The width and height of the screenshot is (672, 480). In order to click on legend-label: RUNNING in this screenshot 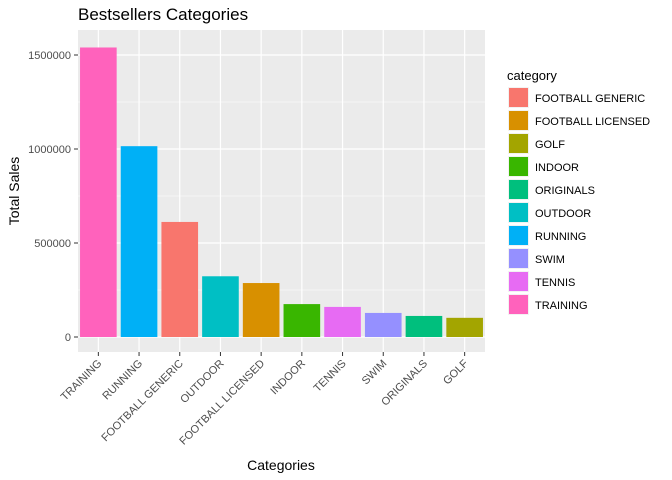, I will do `click(560, 237)`.